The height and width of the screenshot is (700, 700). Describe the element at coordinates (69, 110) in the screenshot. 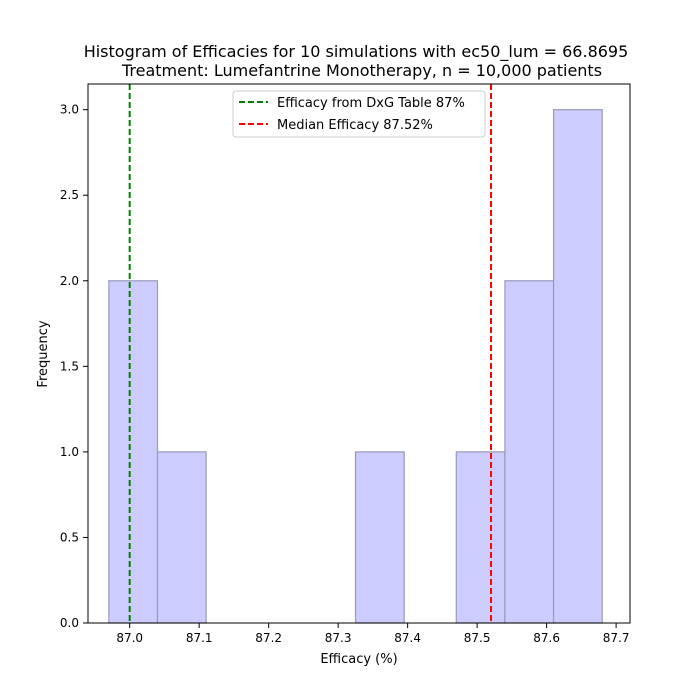

I see `y-tick-label: 3.0` at that location.